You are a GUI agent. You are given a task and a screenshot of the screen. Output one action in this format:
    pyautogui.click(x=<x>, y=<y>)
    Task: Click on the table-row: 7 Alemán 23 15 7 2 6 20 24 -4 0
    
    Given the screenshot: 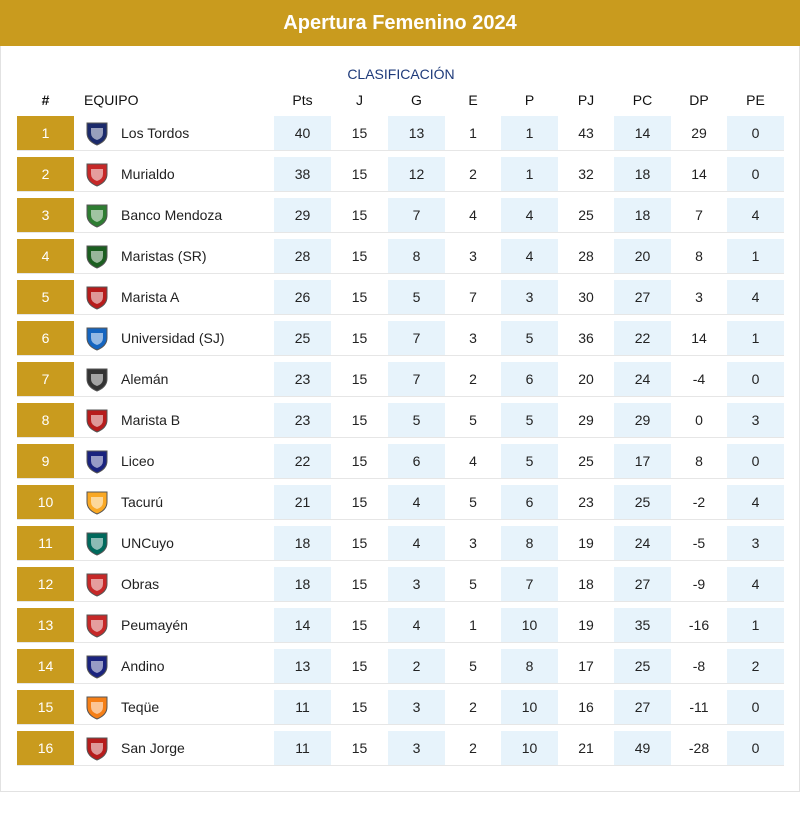 What is the action you would take?
    pyautogui.click(x=400, y=379)
    